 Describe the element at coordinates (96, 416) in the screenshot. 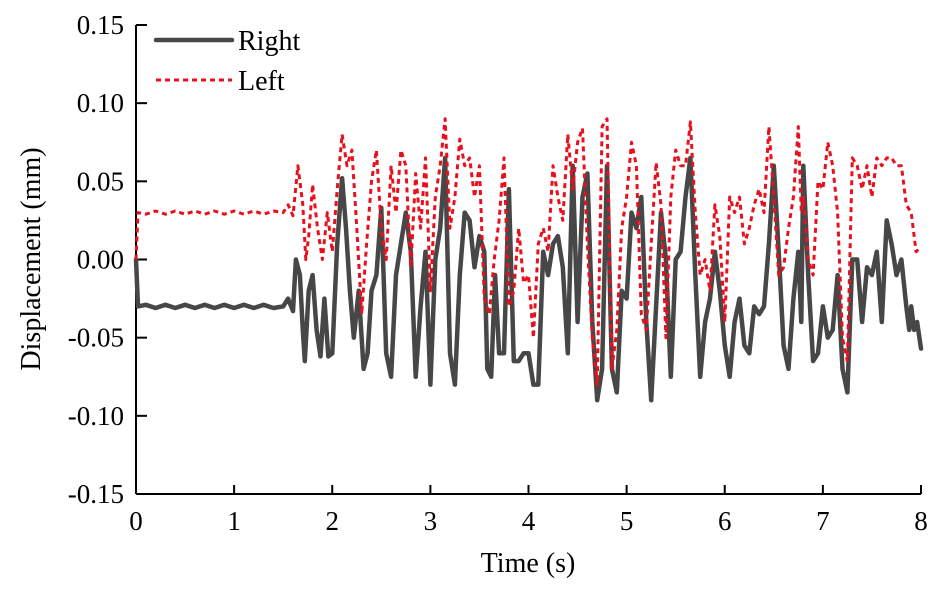

I see `y-tick-label: -0.10` at that location.